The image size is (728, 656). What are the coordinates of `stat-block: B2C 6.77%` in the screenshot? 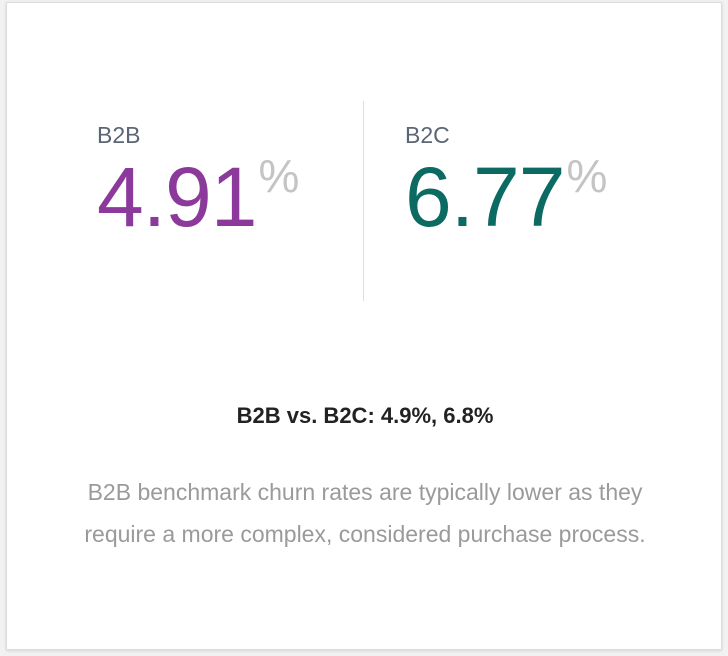 It's located at (506, 177).